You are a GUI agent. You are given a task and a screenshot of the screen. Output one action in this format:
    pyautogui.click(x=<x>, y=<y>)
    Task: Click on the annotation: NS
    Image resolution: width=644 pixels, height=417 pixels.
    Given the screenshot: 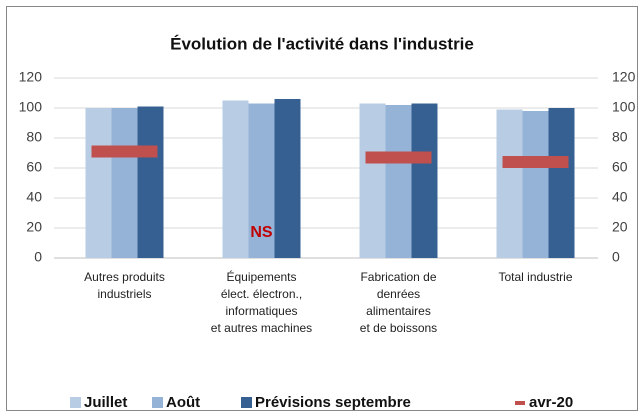 What is the action you would take?
    pyautogui.click(x=261, y=232)
    